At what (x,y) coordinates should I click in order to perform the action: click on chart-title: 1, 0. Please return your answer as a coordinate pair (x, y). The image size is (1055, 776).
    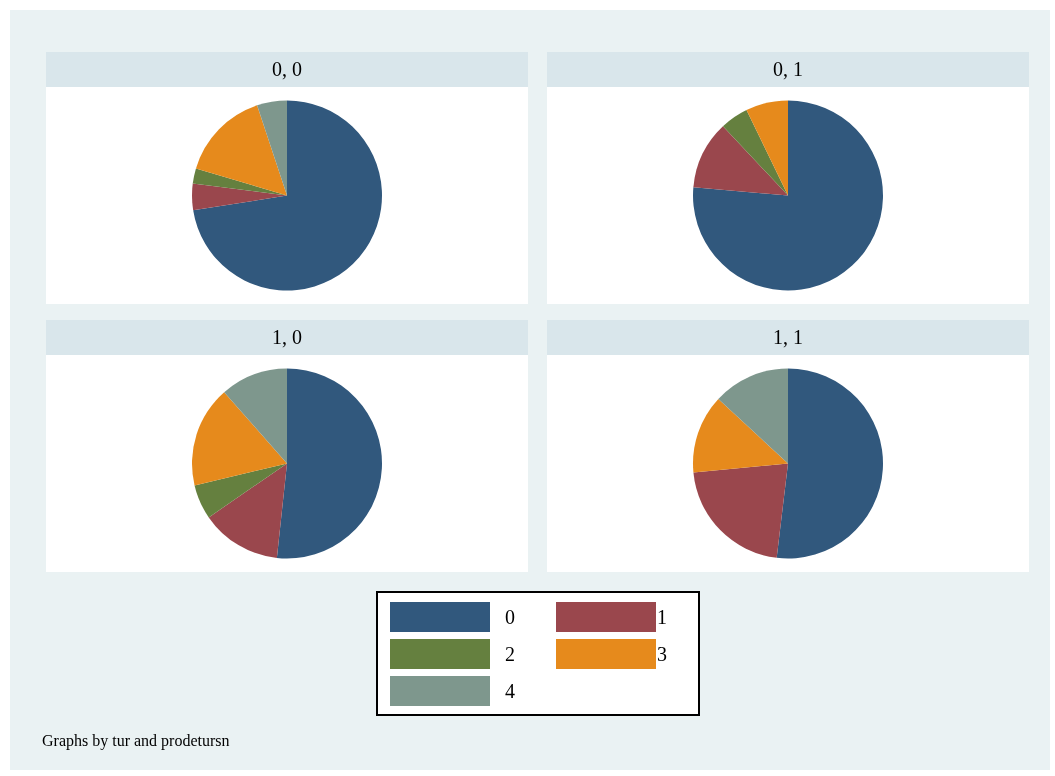
    Looking at the image, I should click on (287, 337).